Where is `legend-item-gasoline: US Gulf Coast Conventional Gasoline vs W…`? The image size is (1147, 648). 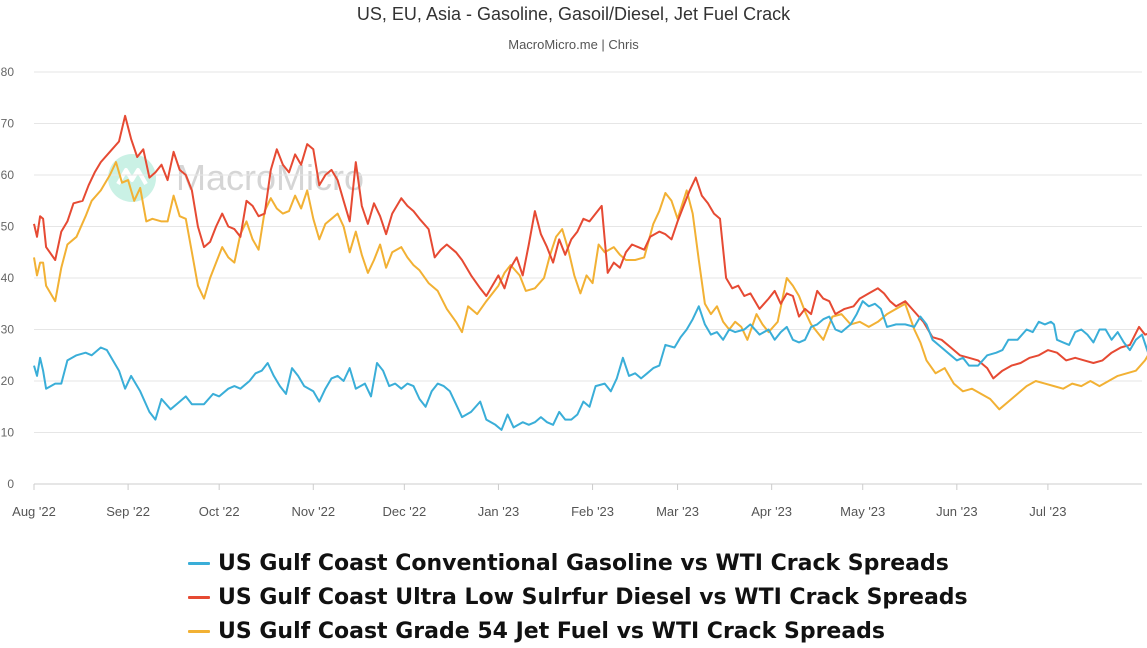 legend-item-gasoline: US Gulf Coast Conventional Gasoline vs W… is located at coordinates (578, 563).